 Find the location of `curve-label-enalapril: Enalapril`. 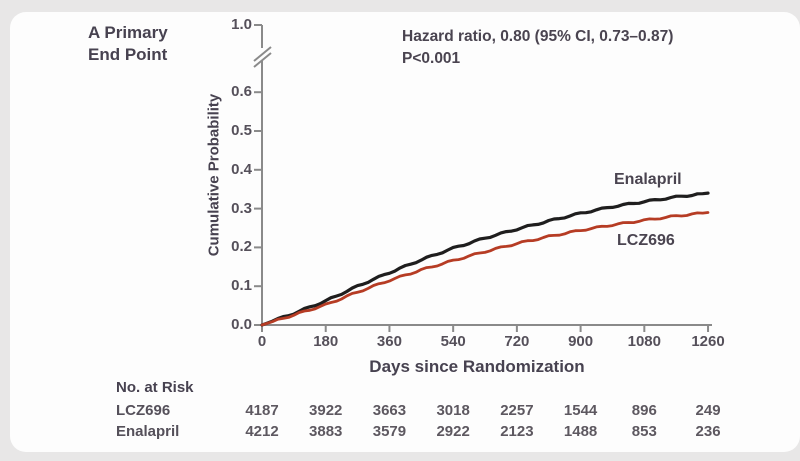

curve-label-enalapril: Enalapril is located at coordinates (648, 179).